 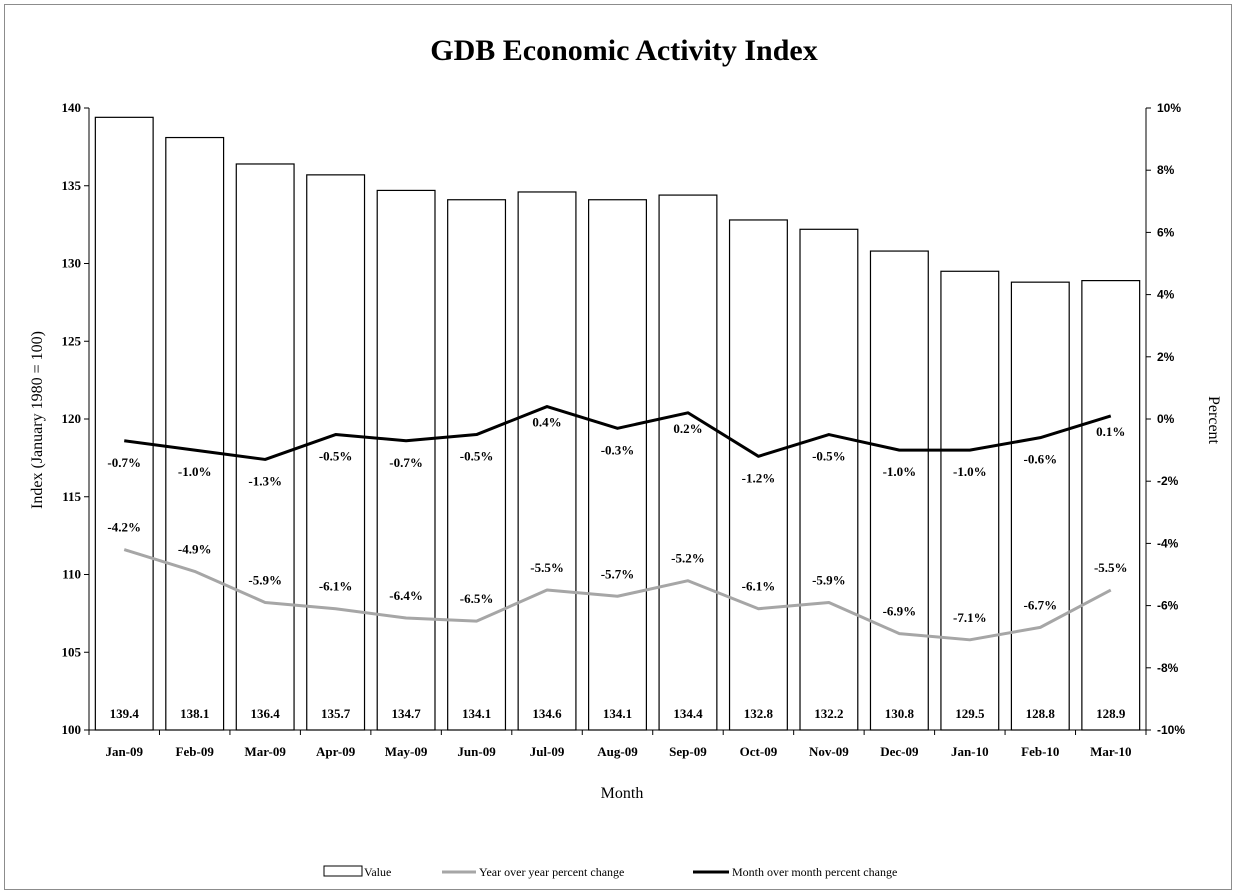 What do you see at coordinates (195, 548) in the screenshot?
I see `yoy-data-label: -4.9%` at bounding box center [195, 548].